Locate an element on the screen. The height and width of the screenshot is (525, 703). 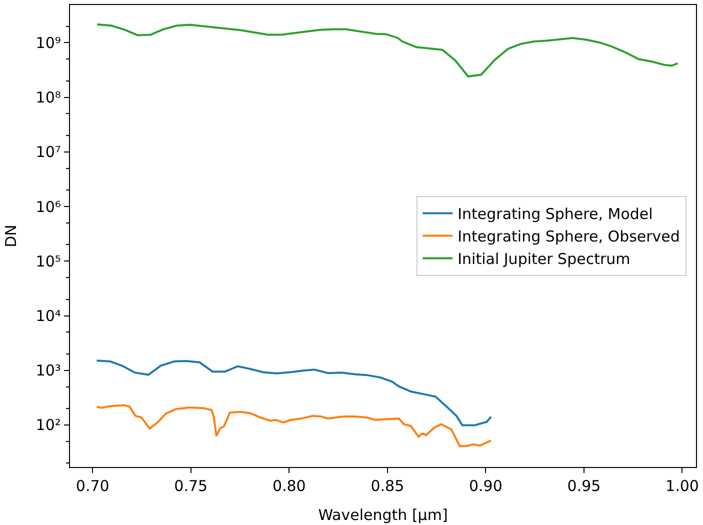
y-tick-label: 10² is located at coordinates (48, 425).